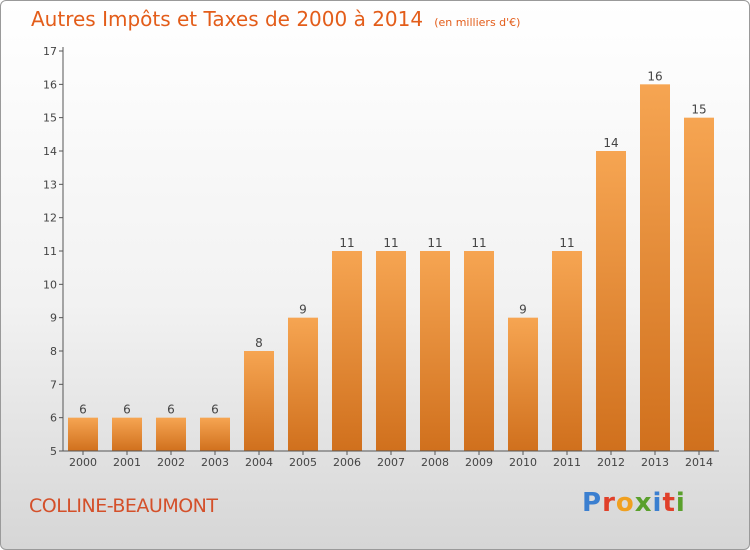 Image resolution: width=750 pixels, height=550 pixels. What do you see at coordinates (50, 51) in the screenshot?
I see `y-tick-label: 17` at bounding box center [50, 51].